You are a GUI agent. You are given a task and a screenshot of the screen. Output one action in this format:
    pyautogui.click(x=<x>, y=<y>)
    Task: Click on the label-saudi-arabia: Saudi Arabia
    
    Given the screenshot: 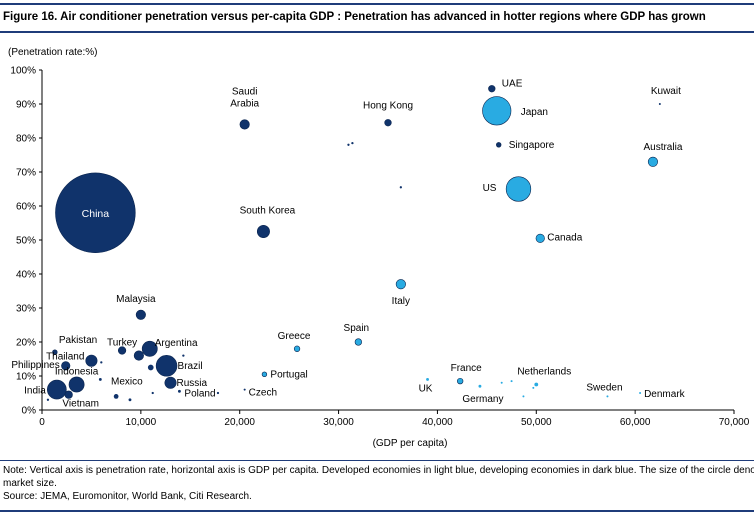 What is the action you would take?
    pyautogui.click(x=244, y=97)
    